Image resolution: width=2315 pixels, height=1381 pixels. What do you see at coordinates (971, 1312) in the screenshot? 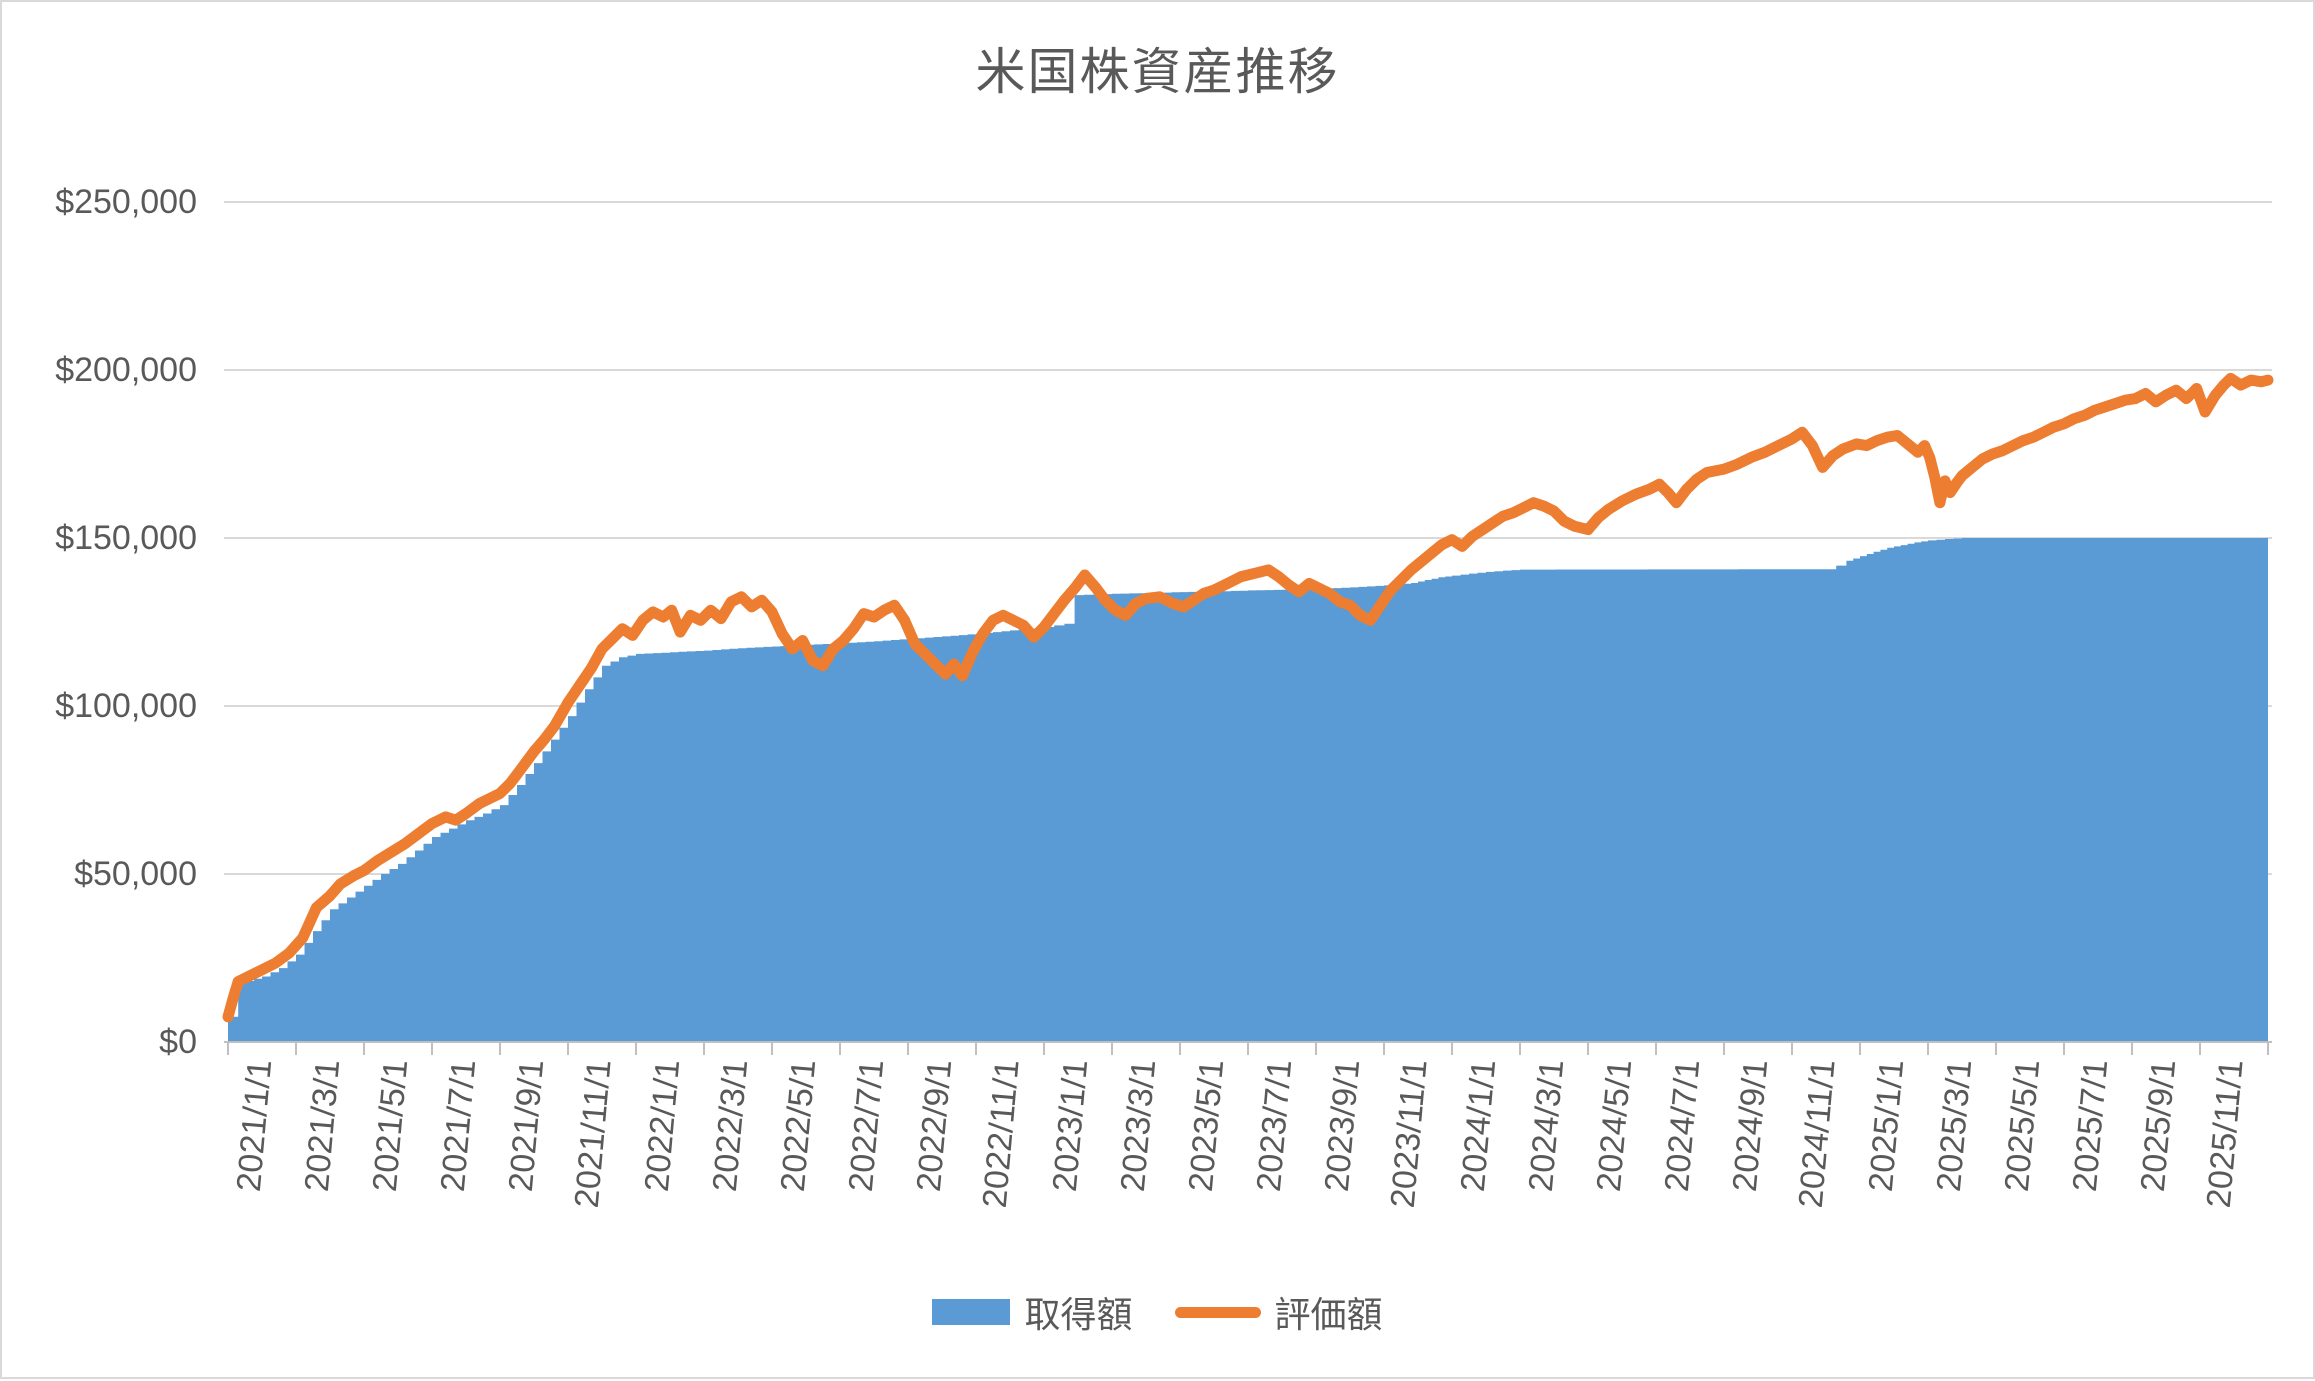
I see `acquisition-area-swatch-icon` at bounding box center [971, 1312].